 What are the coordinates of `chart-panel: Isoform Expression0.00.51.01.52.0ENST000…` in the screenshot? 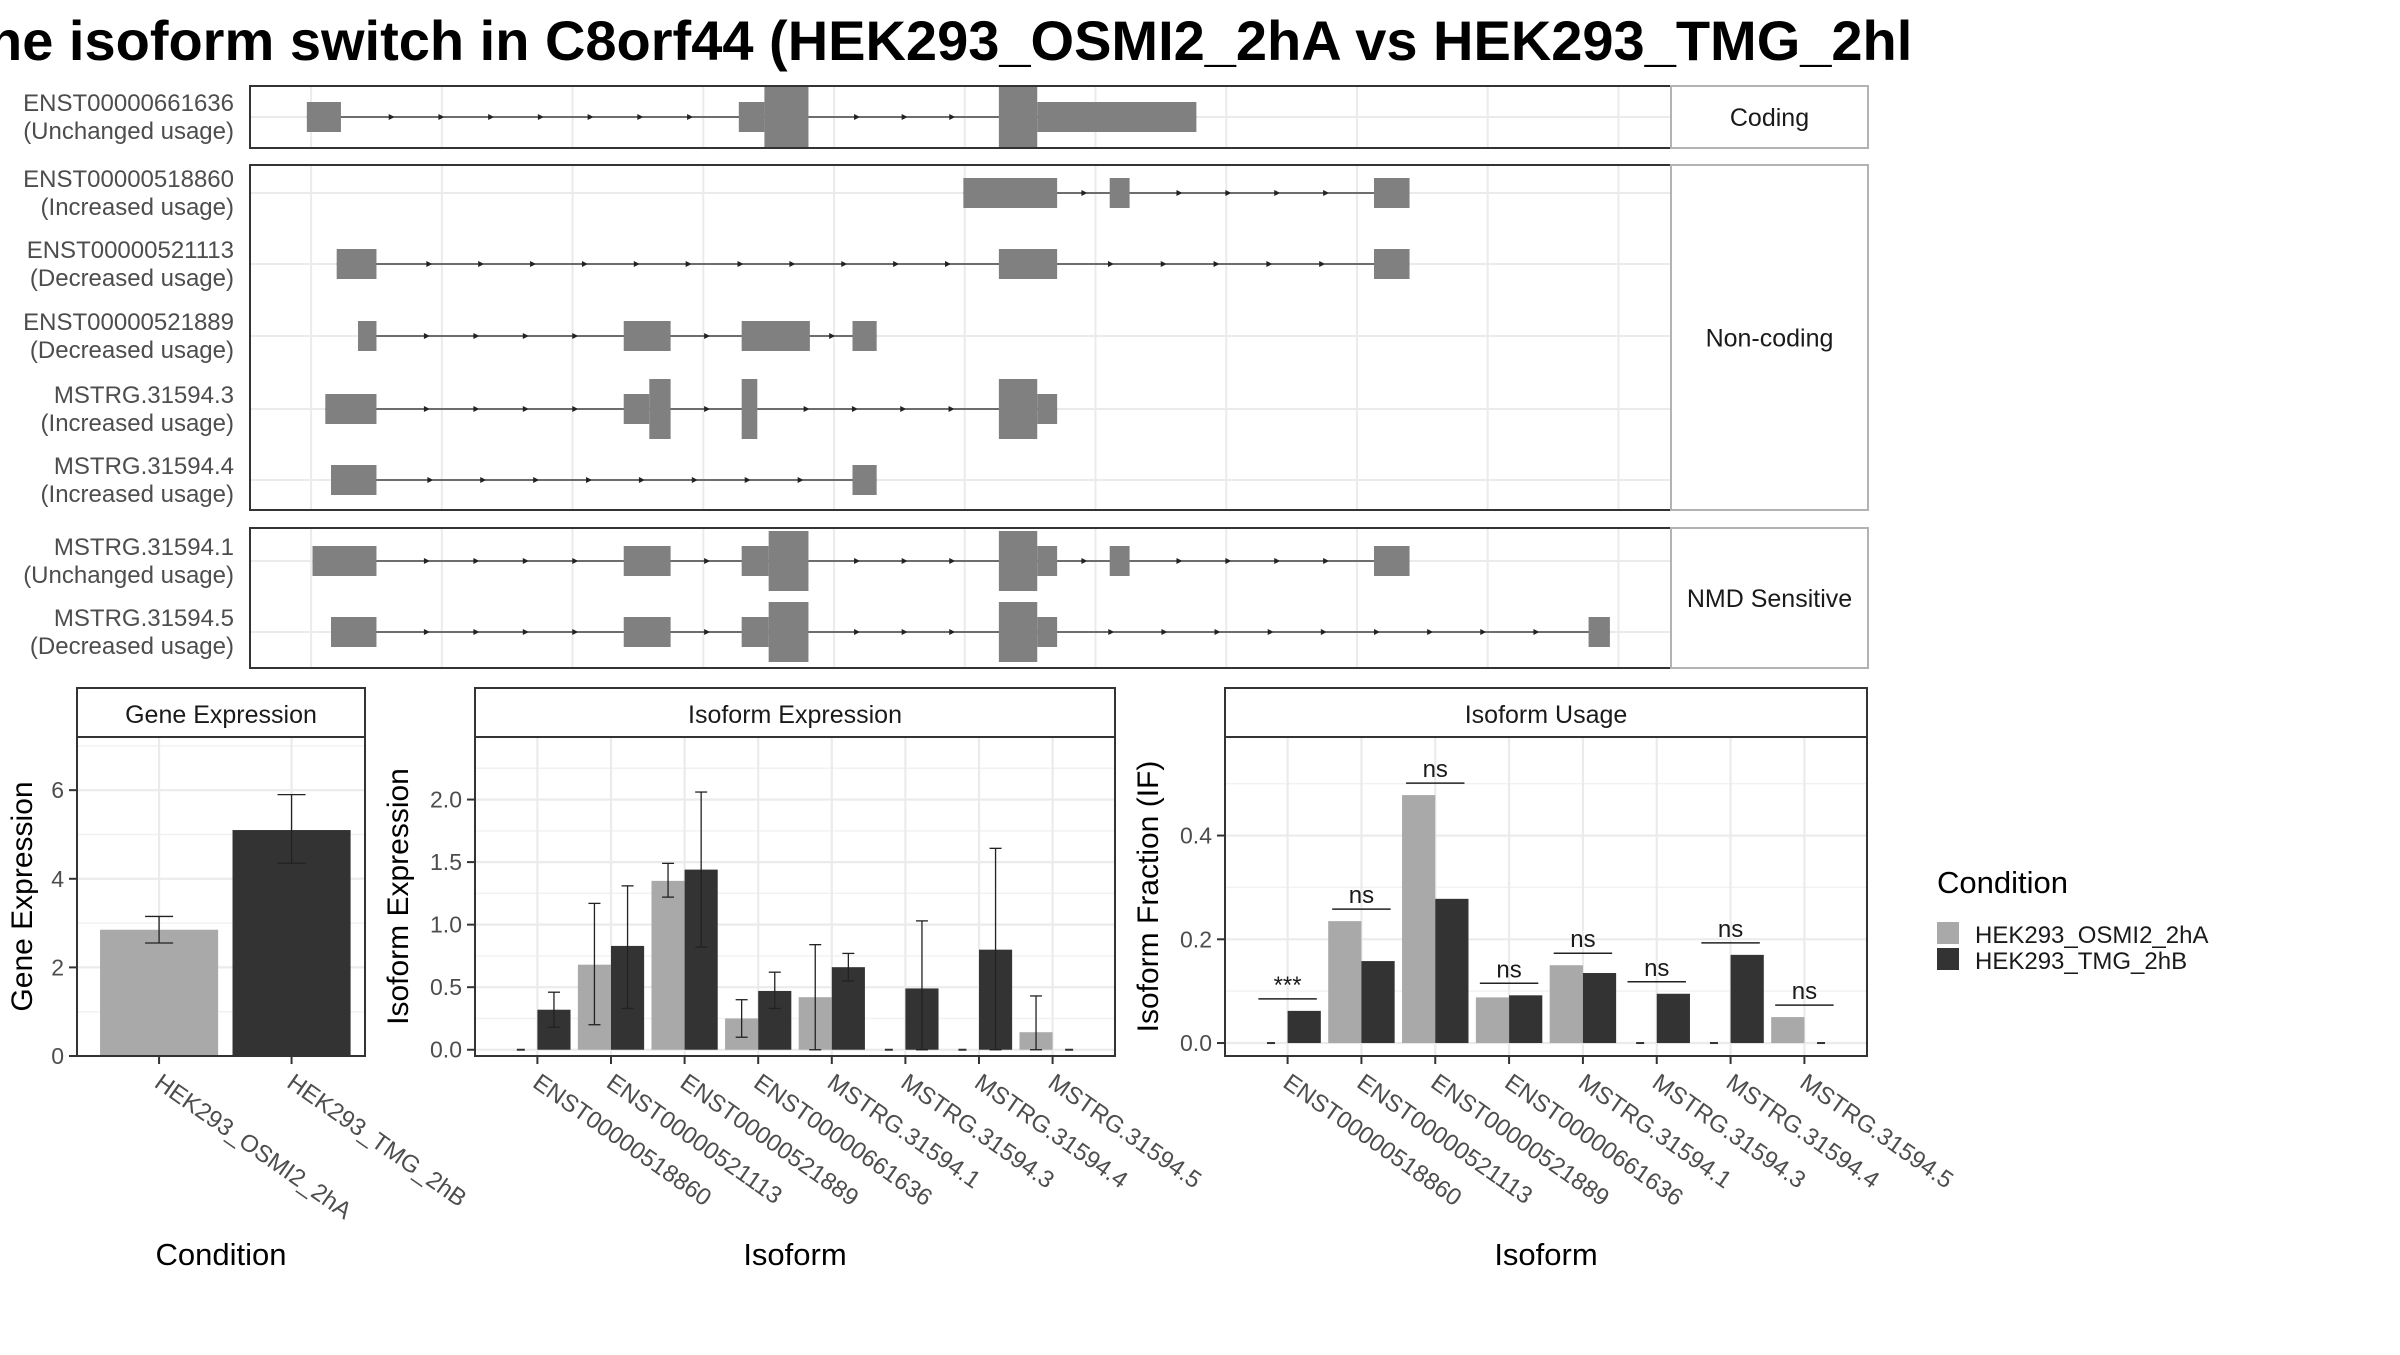 It's located at (794, 979).